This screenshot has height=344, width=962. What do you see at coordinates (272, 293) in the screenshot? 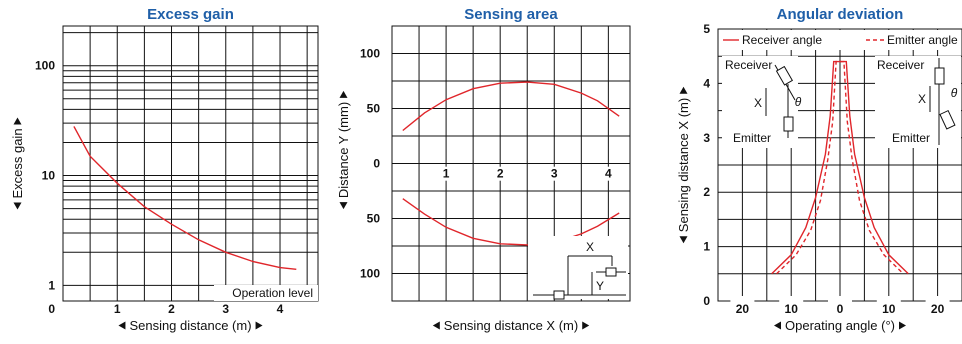
I see `operation-level-label: Operation level` at bounding box center [272, 293].